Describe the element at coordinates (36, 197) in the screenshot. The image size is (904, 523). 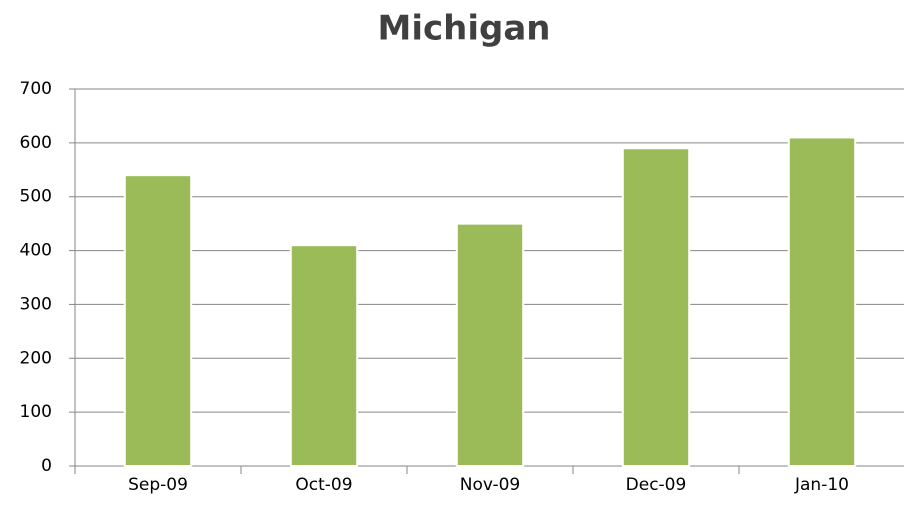
I see `y-tick-label: 500` at that location.